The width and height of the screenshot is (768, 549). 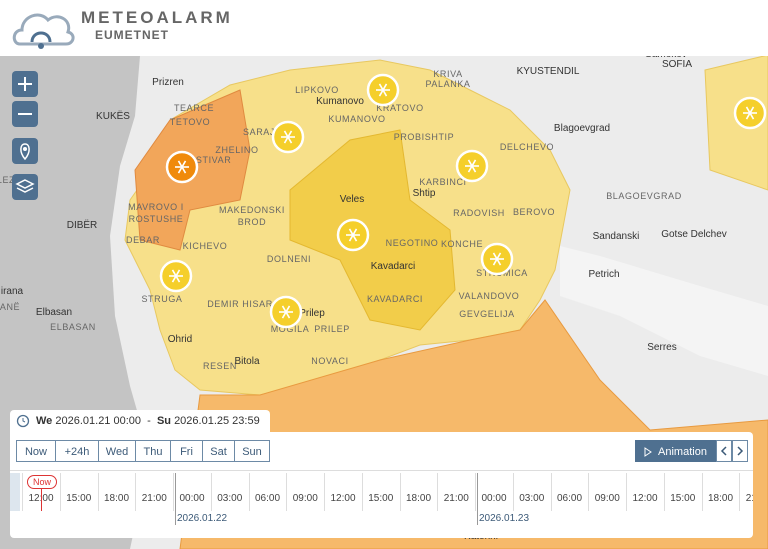 I want to click on prev-button, so click(x=724, y=451).